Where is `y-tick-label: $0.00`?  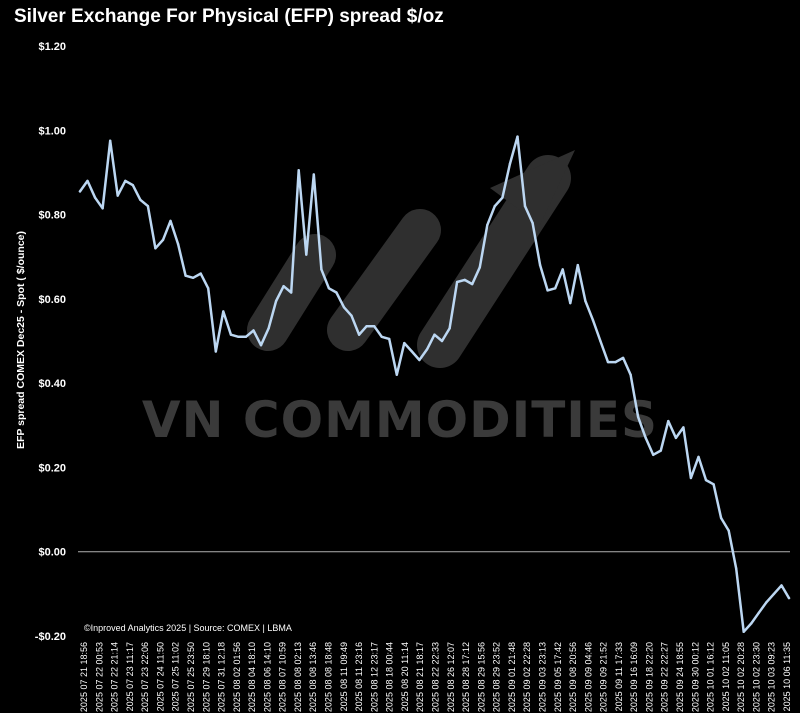
y-tick-label: $0.00 is located at coordinates (52, 553).